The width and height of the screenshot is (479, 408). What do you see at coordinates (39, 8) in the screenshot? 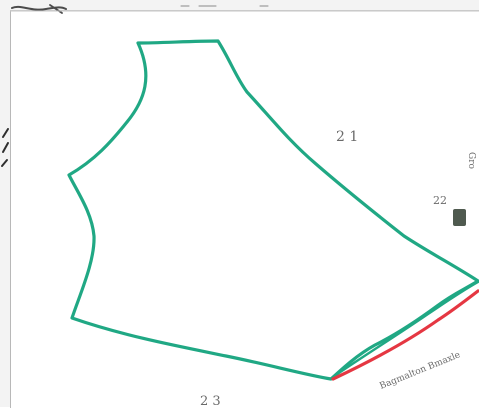
I see `corner-scribble-top-left` at bounding box center [39, 8].